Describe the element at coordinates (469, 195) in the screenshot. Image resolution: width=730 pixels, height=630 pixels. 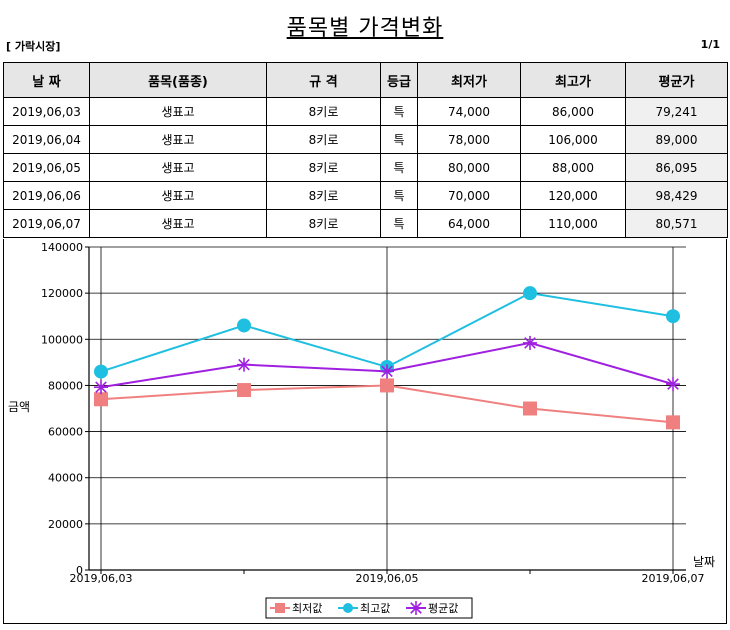
I see `cell-min: 70,000` at that location.